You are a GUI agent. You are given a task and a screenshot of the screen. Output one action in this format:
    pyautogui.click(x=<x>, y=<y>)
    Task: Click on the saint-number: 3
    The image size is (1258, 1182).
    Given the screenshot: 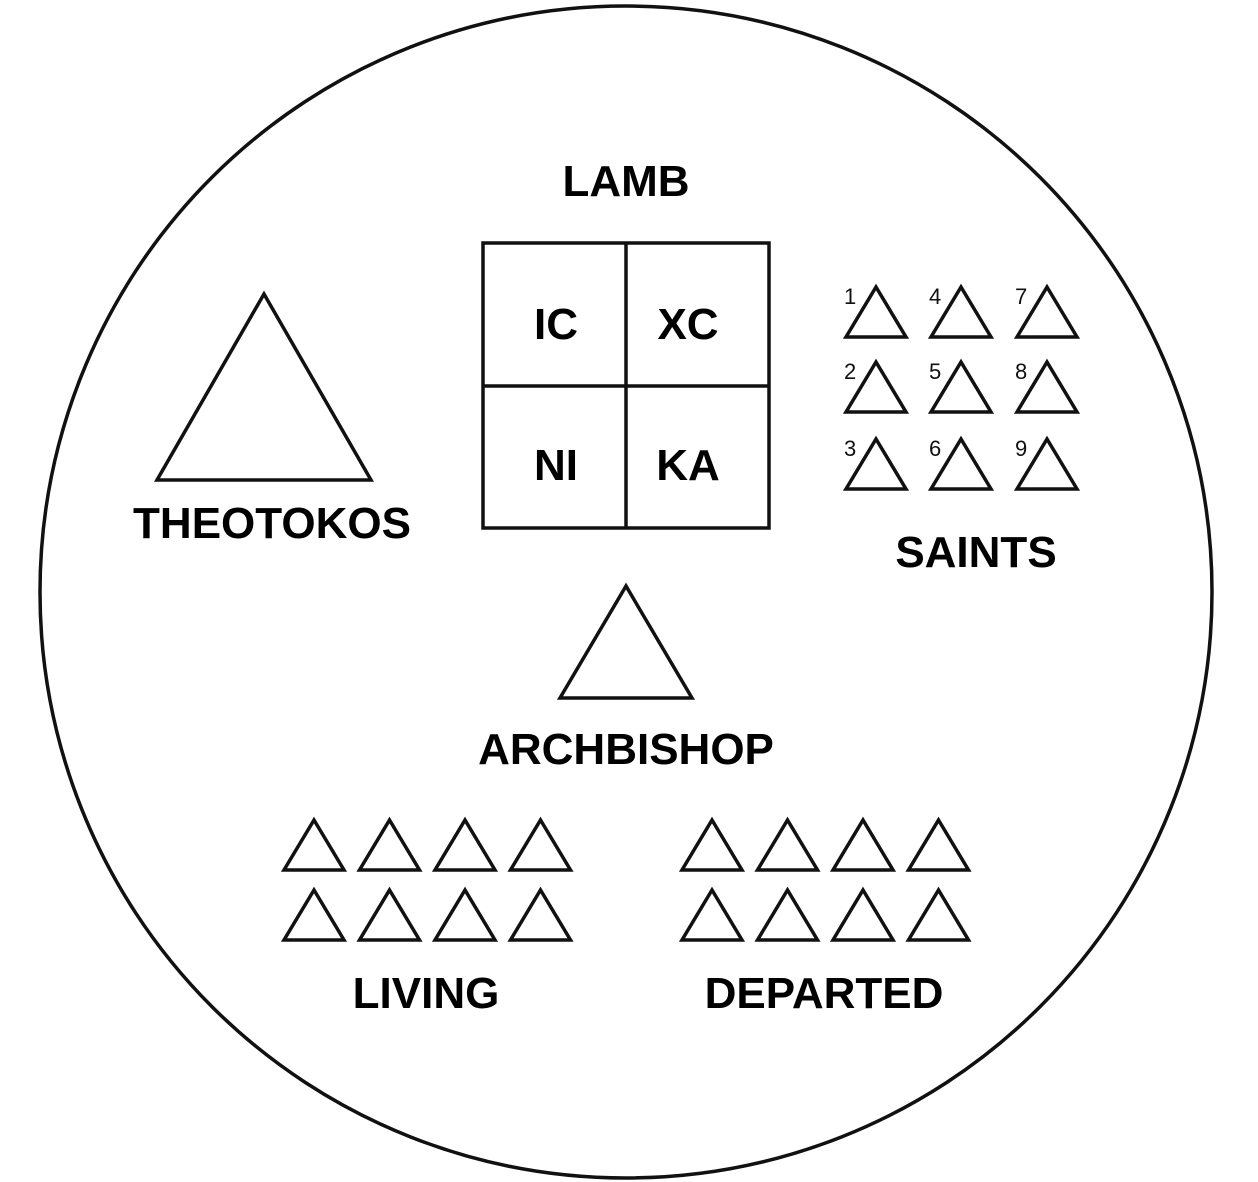 What is the action you would take?
    pyautogui.click(x=850, y=448)
    